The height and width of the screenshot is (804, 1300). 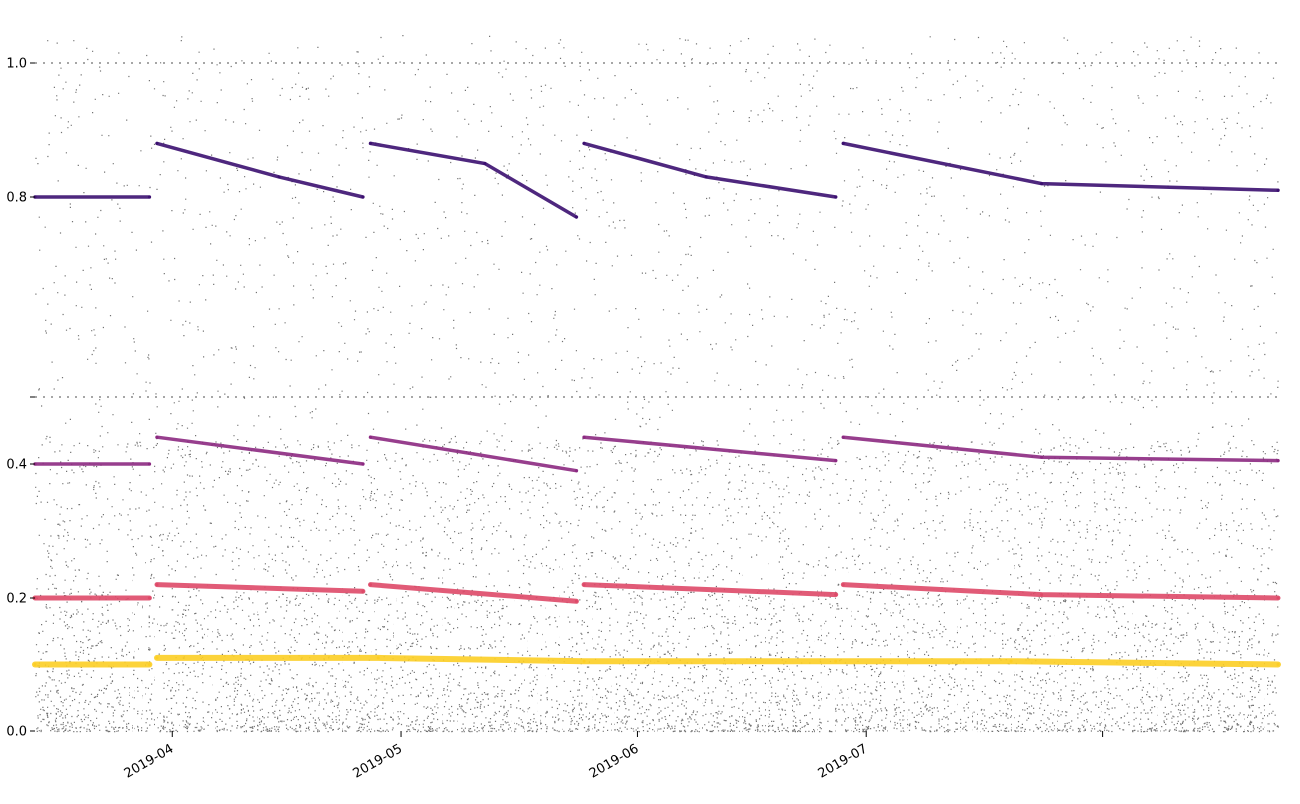 I want to click on x-tick-label-3: 2019-07, so click(x=843, y=761).